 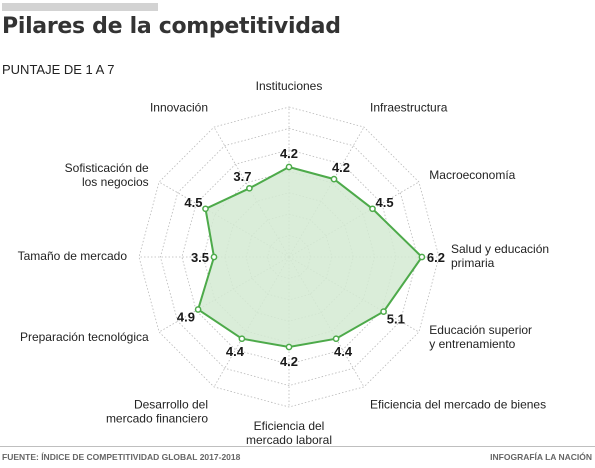 I want to click on category-label: Eficiencia del, so click(x=289, y=426).